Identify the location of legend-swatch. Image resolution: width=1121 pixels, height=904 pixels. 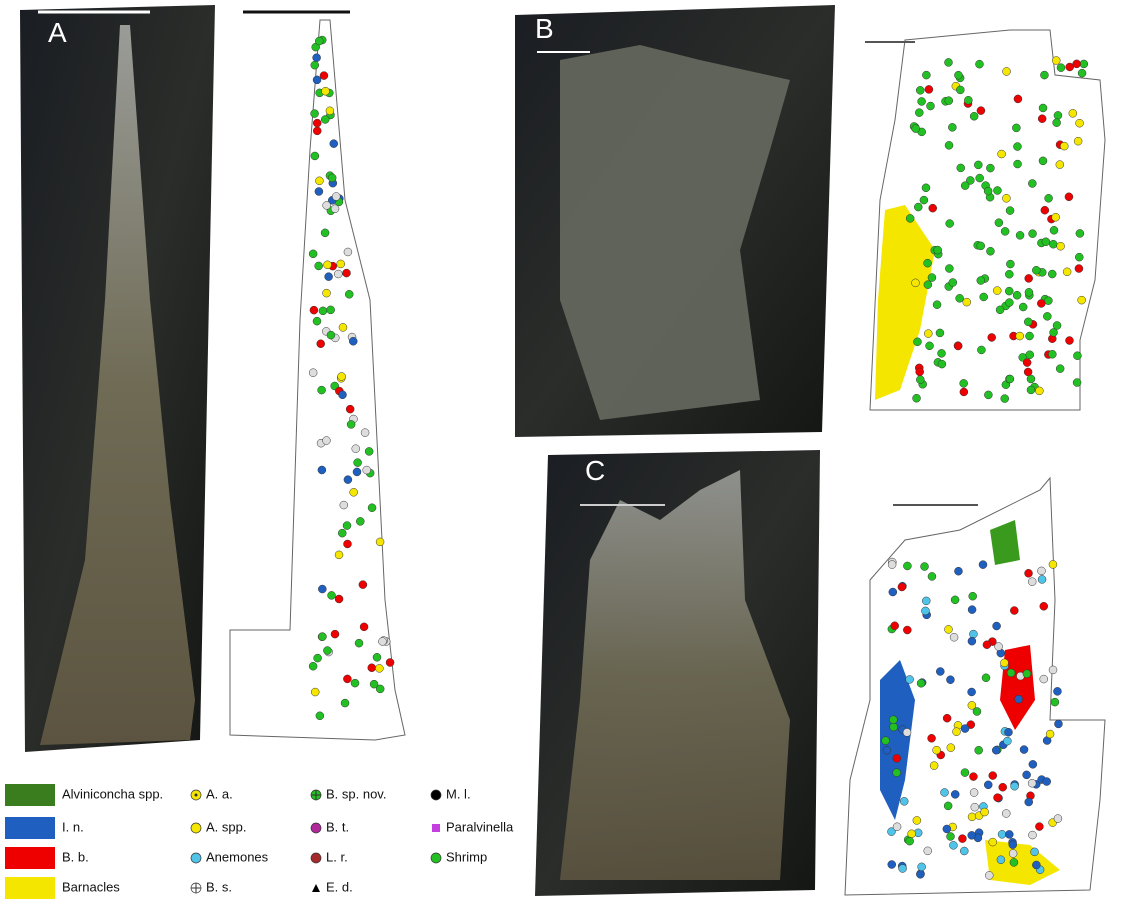
(316, 858).